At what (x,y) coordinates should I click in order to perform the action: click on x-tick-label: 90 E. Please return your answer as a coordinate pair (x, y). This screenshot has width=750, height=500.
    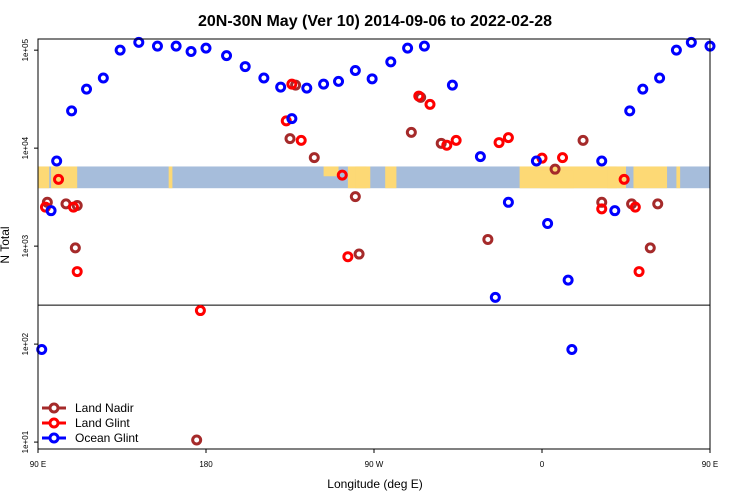
    Looking at the image, I should click on (710, 464).